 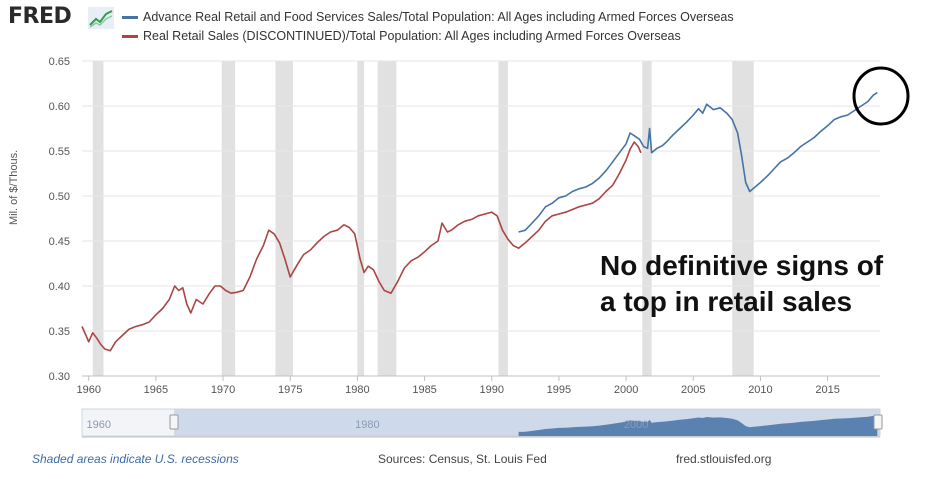 I want to click on annotation-line-2: a top in retail sales, so click(x=726, y=301).